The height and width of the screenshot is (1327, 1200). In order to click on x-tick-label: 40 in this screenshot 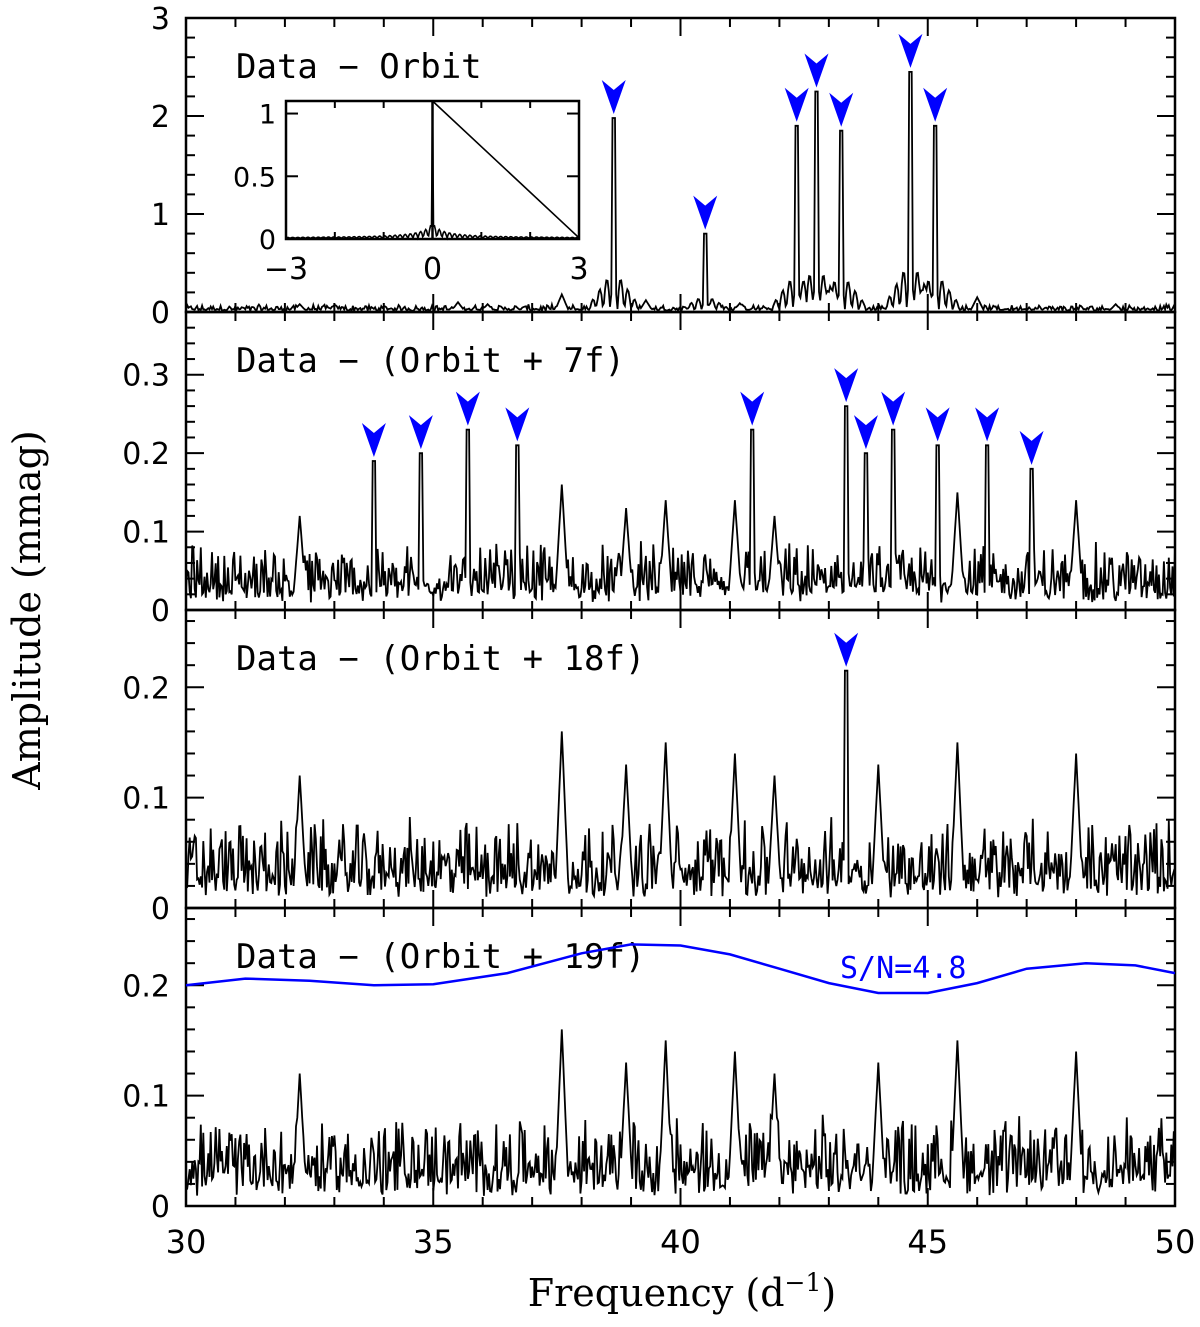, I will do `click(680, 1242)`.